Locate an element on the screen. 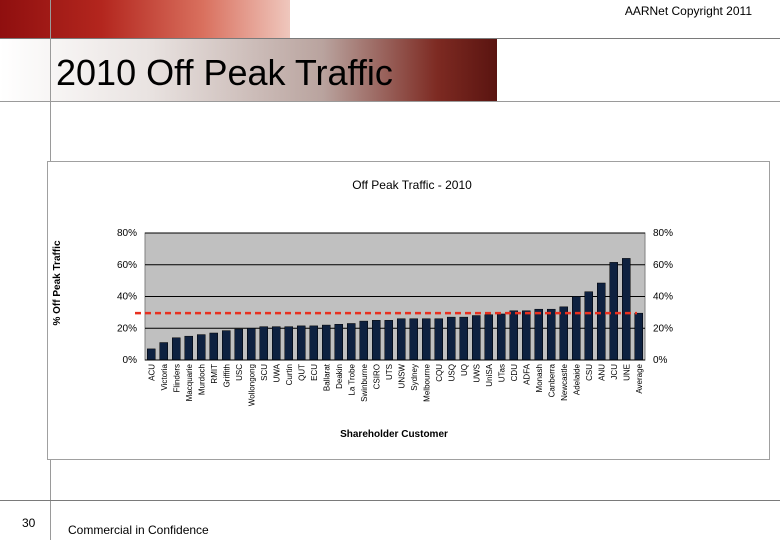  page-number: 30 is located at coordinates (29, 523).